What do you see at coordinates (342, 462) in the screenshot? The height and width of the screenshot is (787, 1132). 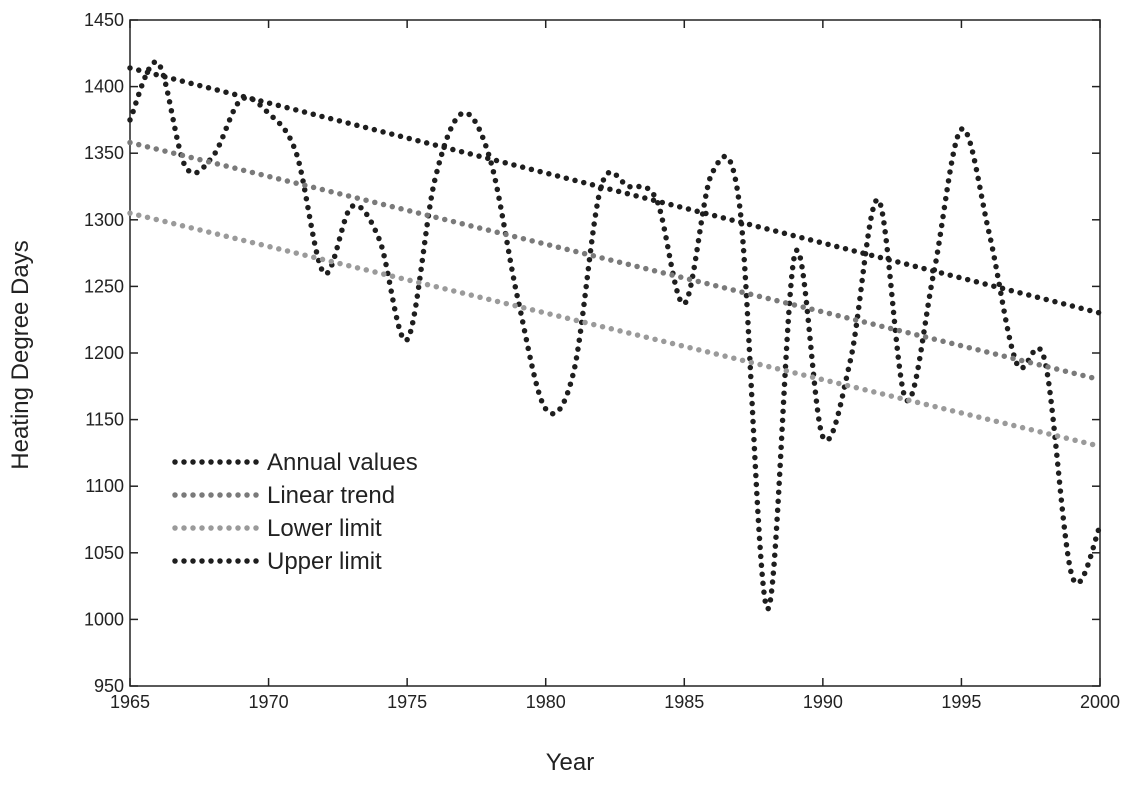 I see `legend-label: Annual values` at bounding box center [342, 462].